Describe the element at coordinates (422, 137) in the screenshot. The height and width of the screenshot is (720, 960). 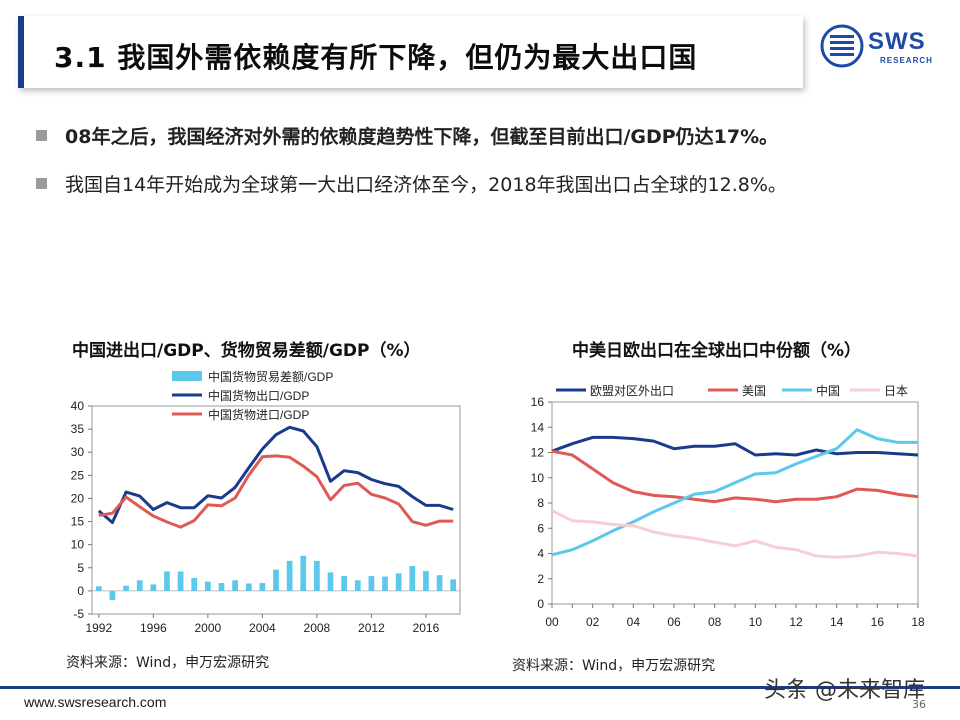
I see `bullet-text: 08年之后，我国经济对外需的依赖度趋势性下降，但截至目前出口/GDP仍达17%。` at that location.